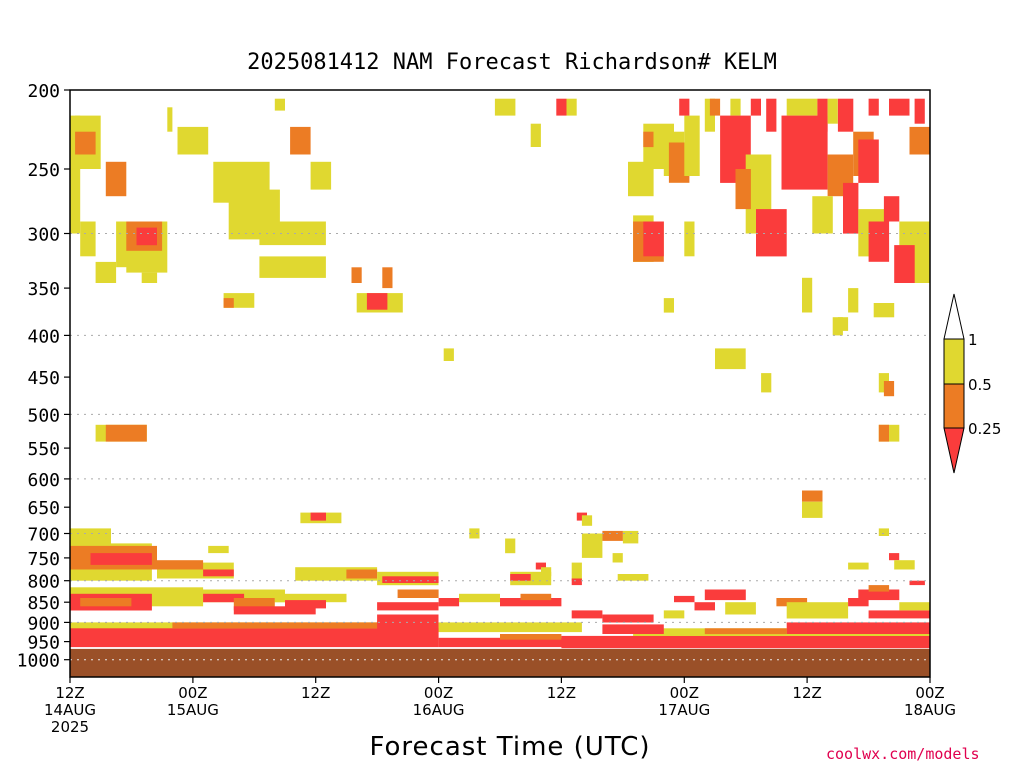  I want to click on x-tick-label: 18AUG, so click(930, 710).